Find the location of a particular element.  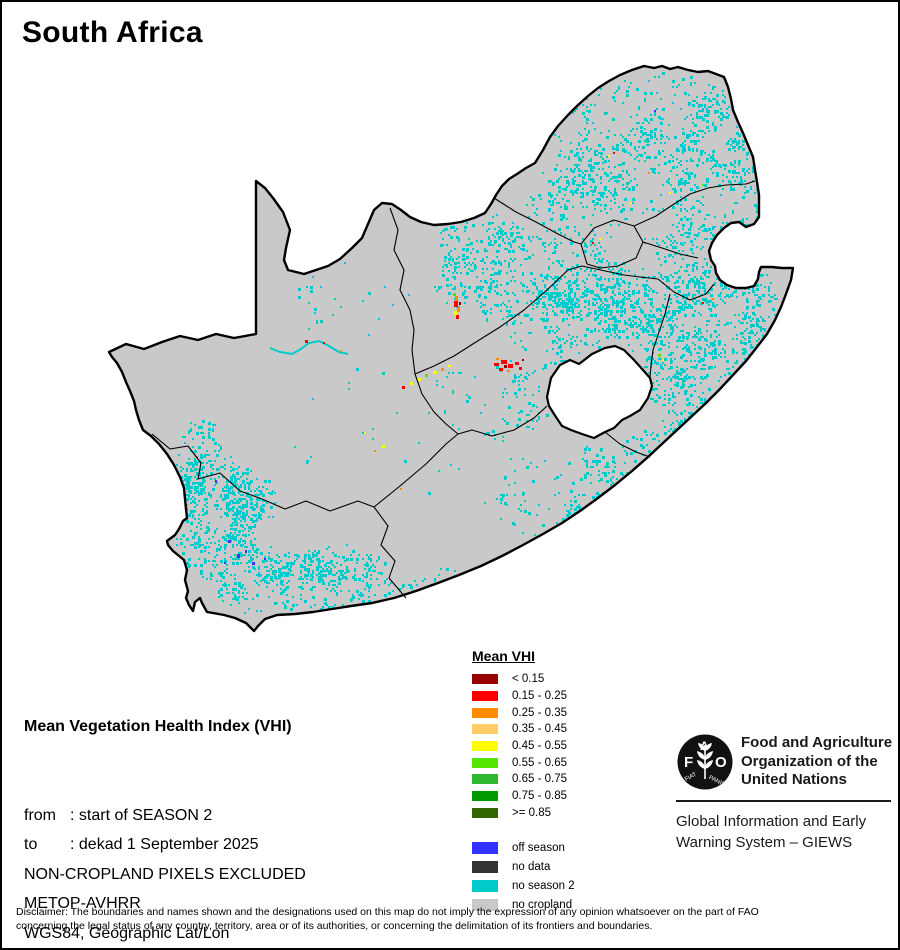

legend-label: off season is located at coordinates (538, 847).